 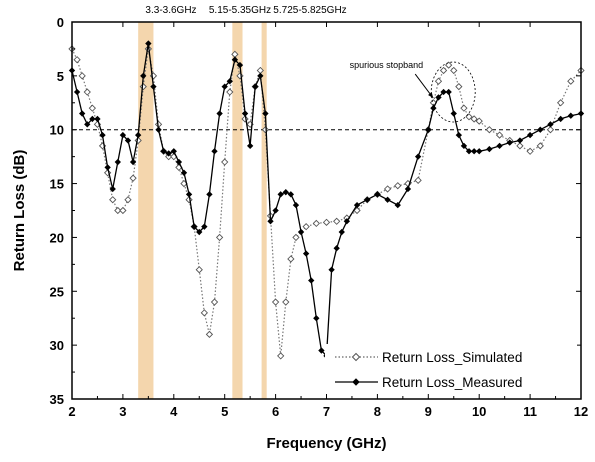 What do you see at coordinates (122, 411) in the screenshot?
I see `x-tick-label-3: 3` at bounding box center [122, 411].